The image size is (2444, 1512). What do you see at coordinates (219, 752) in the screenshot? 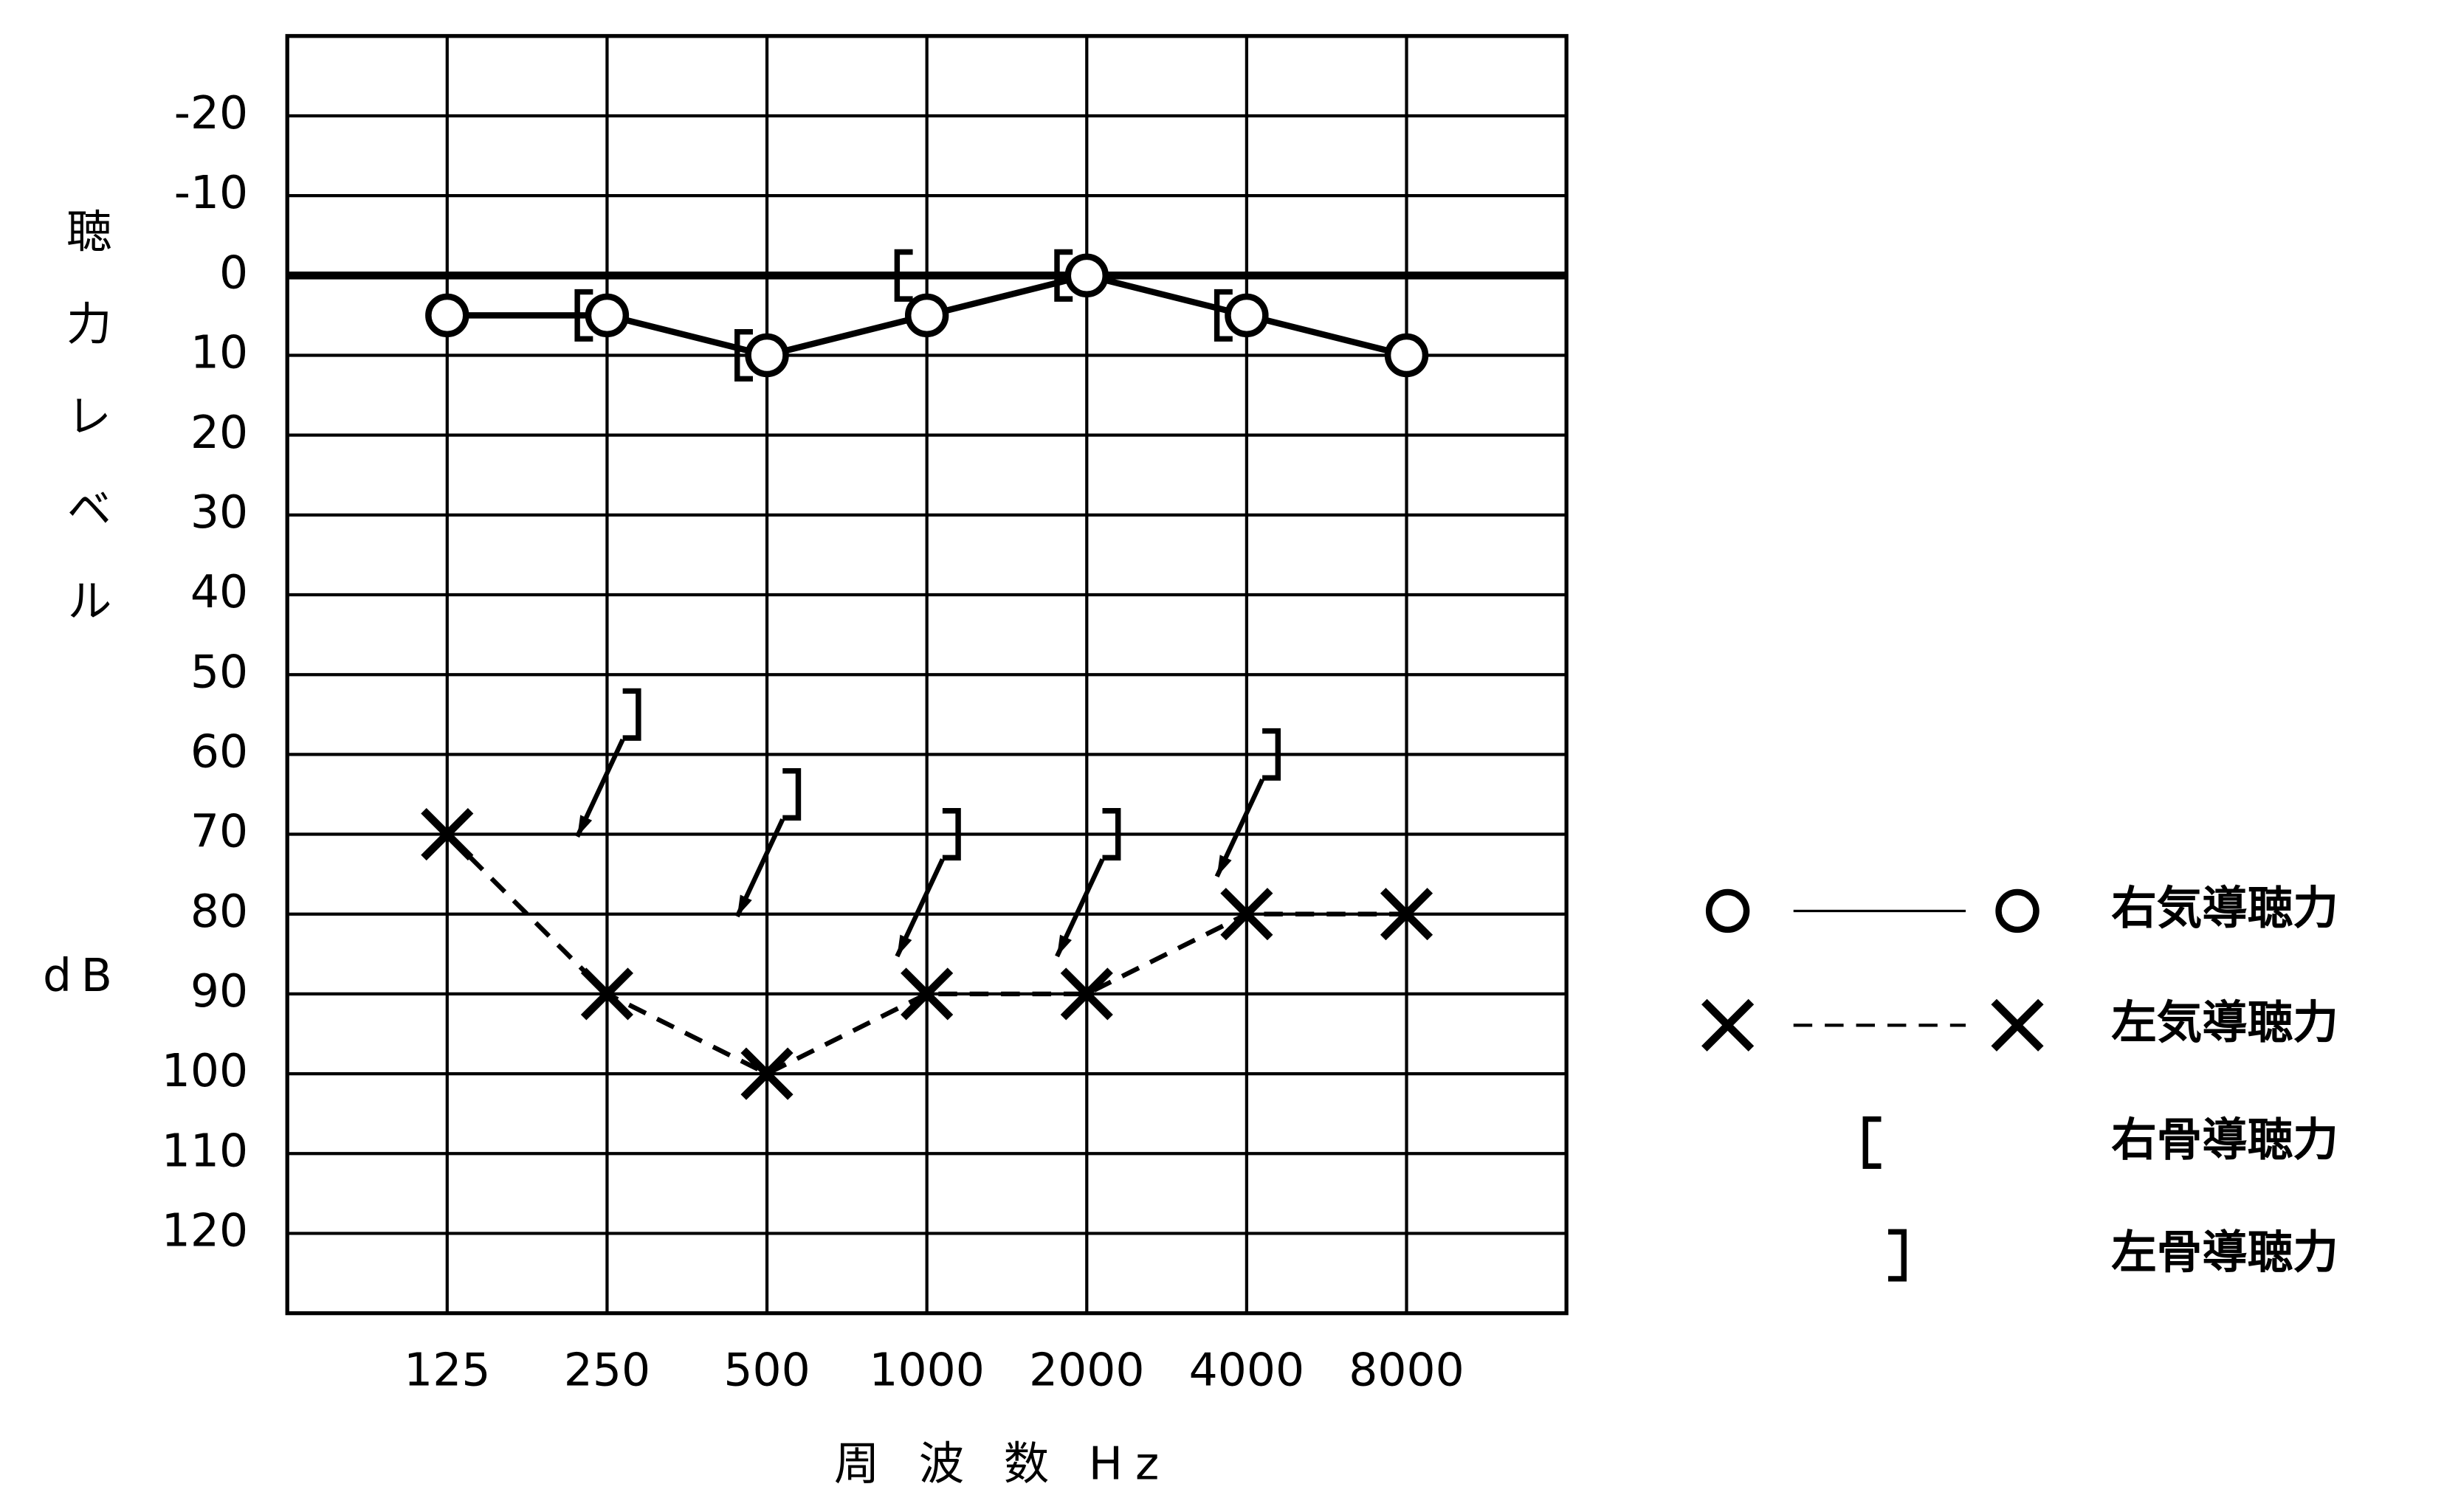
I see `y-tick-label: 60` at bounding box center [219, 752].